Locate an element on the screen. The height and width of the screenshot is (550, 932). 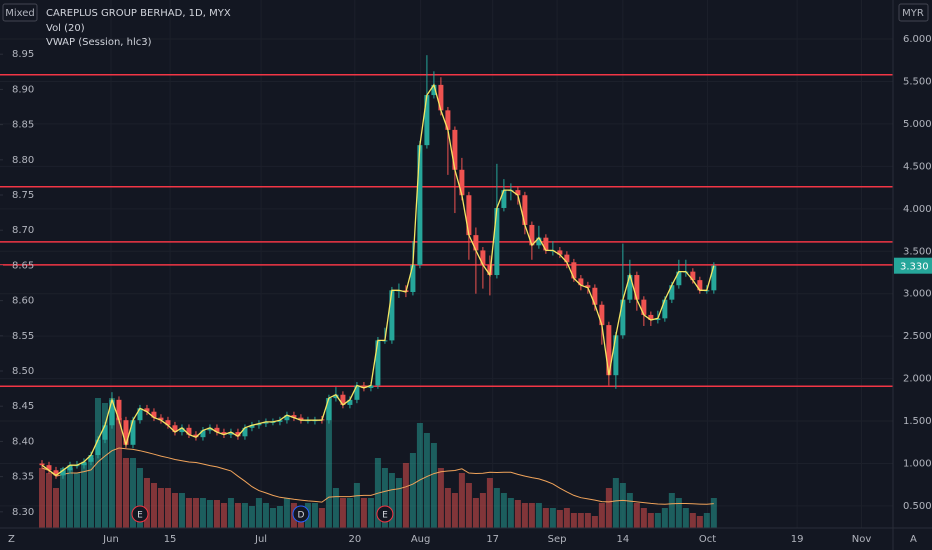
y-tick-label: 0.500 is located at coordinates (917, 506).